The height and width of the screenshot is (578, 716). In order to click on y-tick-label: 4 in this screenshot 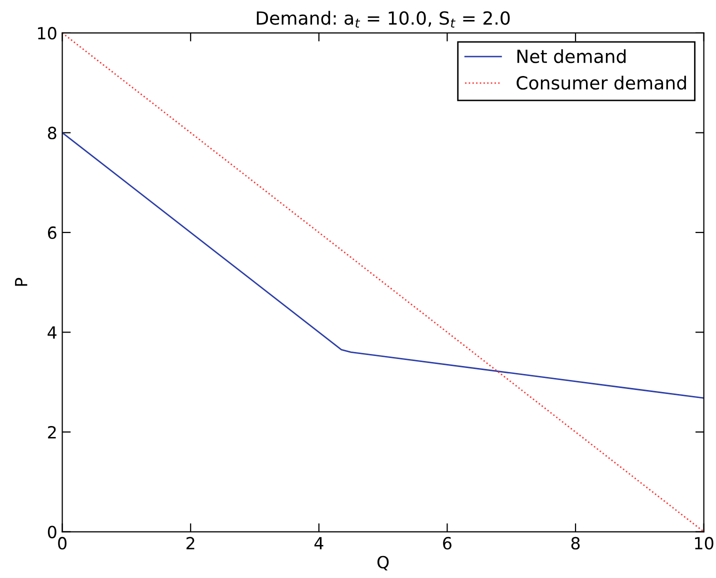, I will do `click(52, 332)`.